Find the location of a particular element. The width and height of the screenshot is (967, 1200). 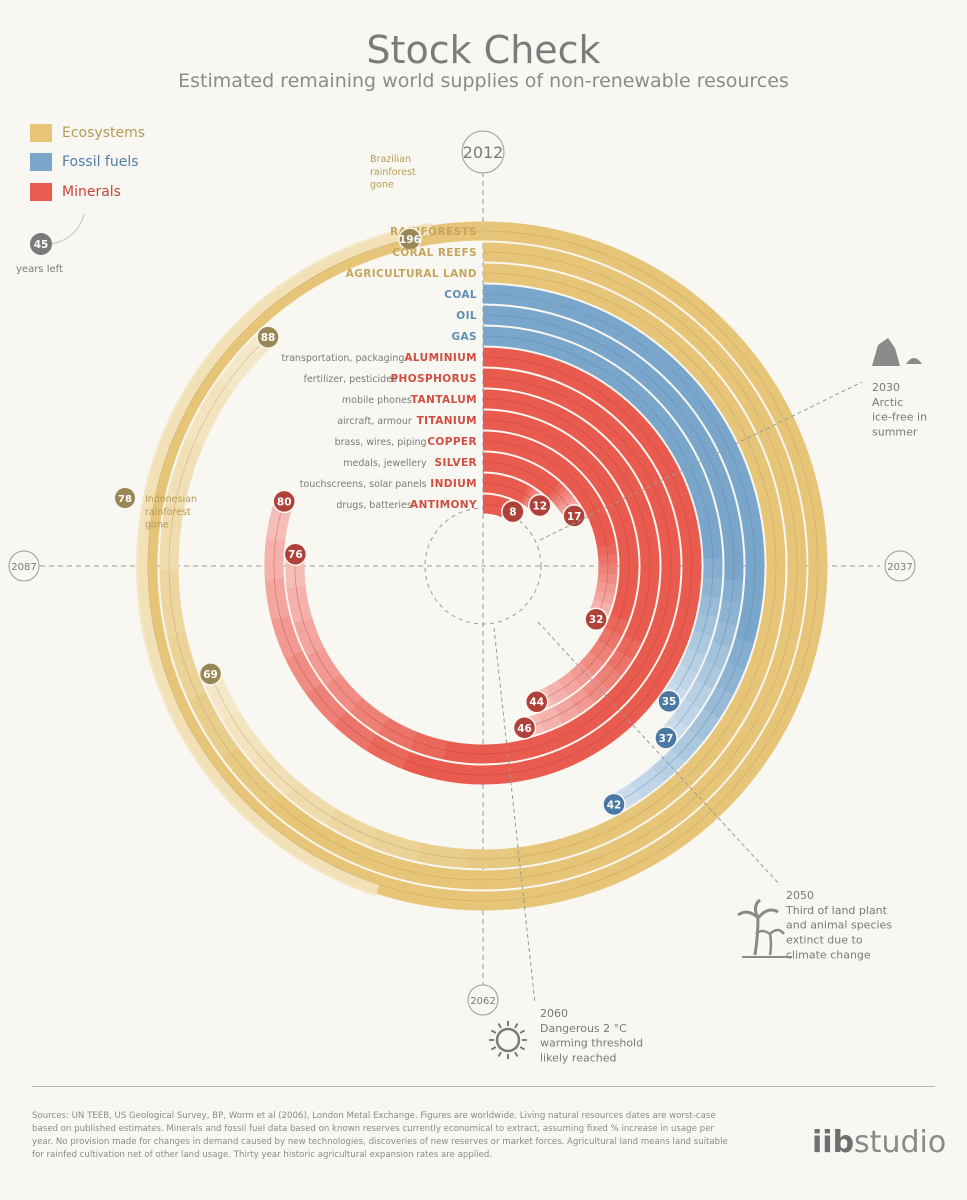

bar-guide-oil is located at coordinates (608, 526).